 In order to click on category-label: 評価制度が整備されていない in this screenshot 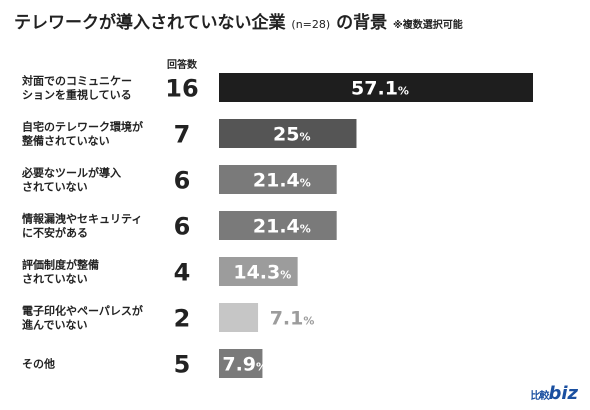, I will do `click(60, 272)`.